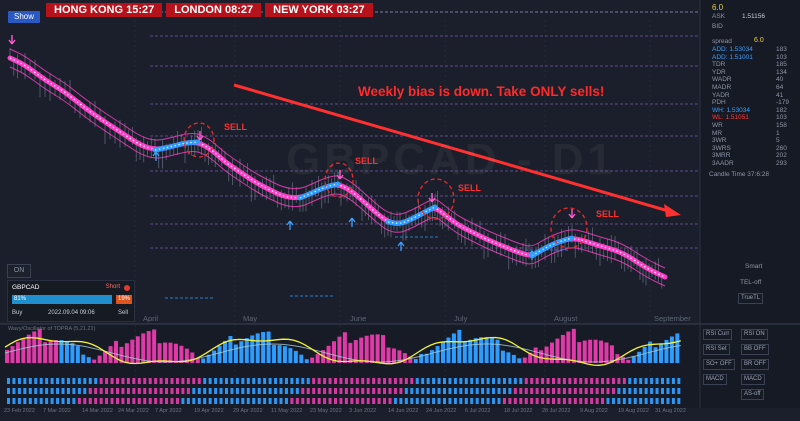  I want to click on stat-label: 3WR, so click(719, 141).